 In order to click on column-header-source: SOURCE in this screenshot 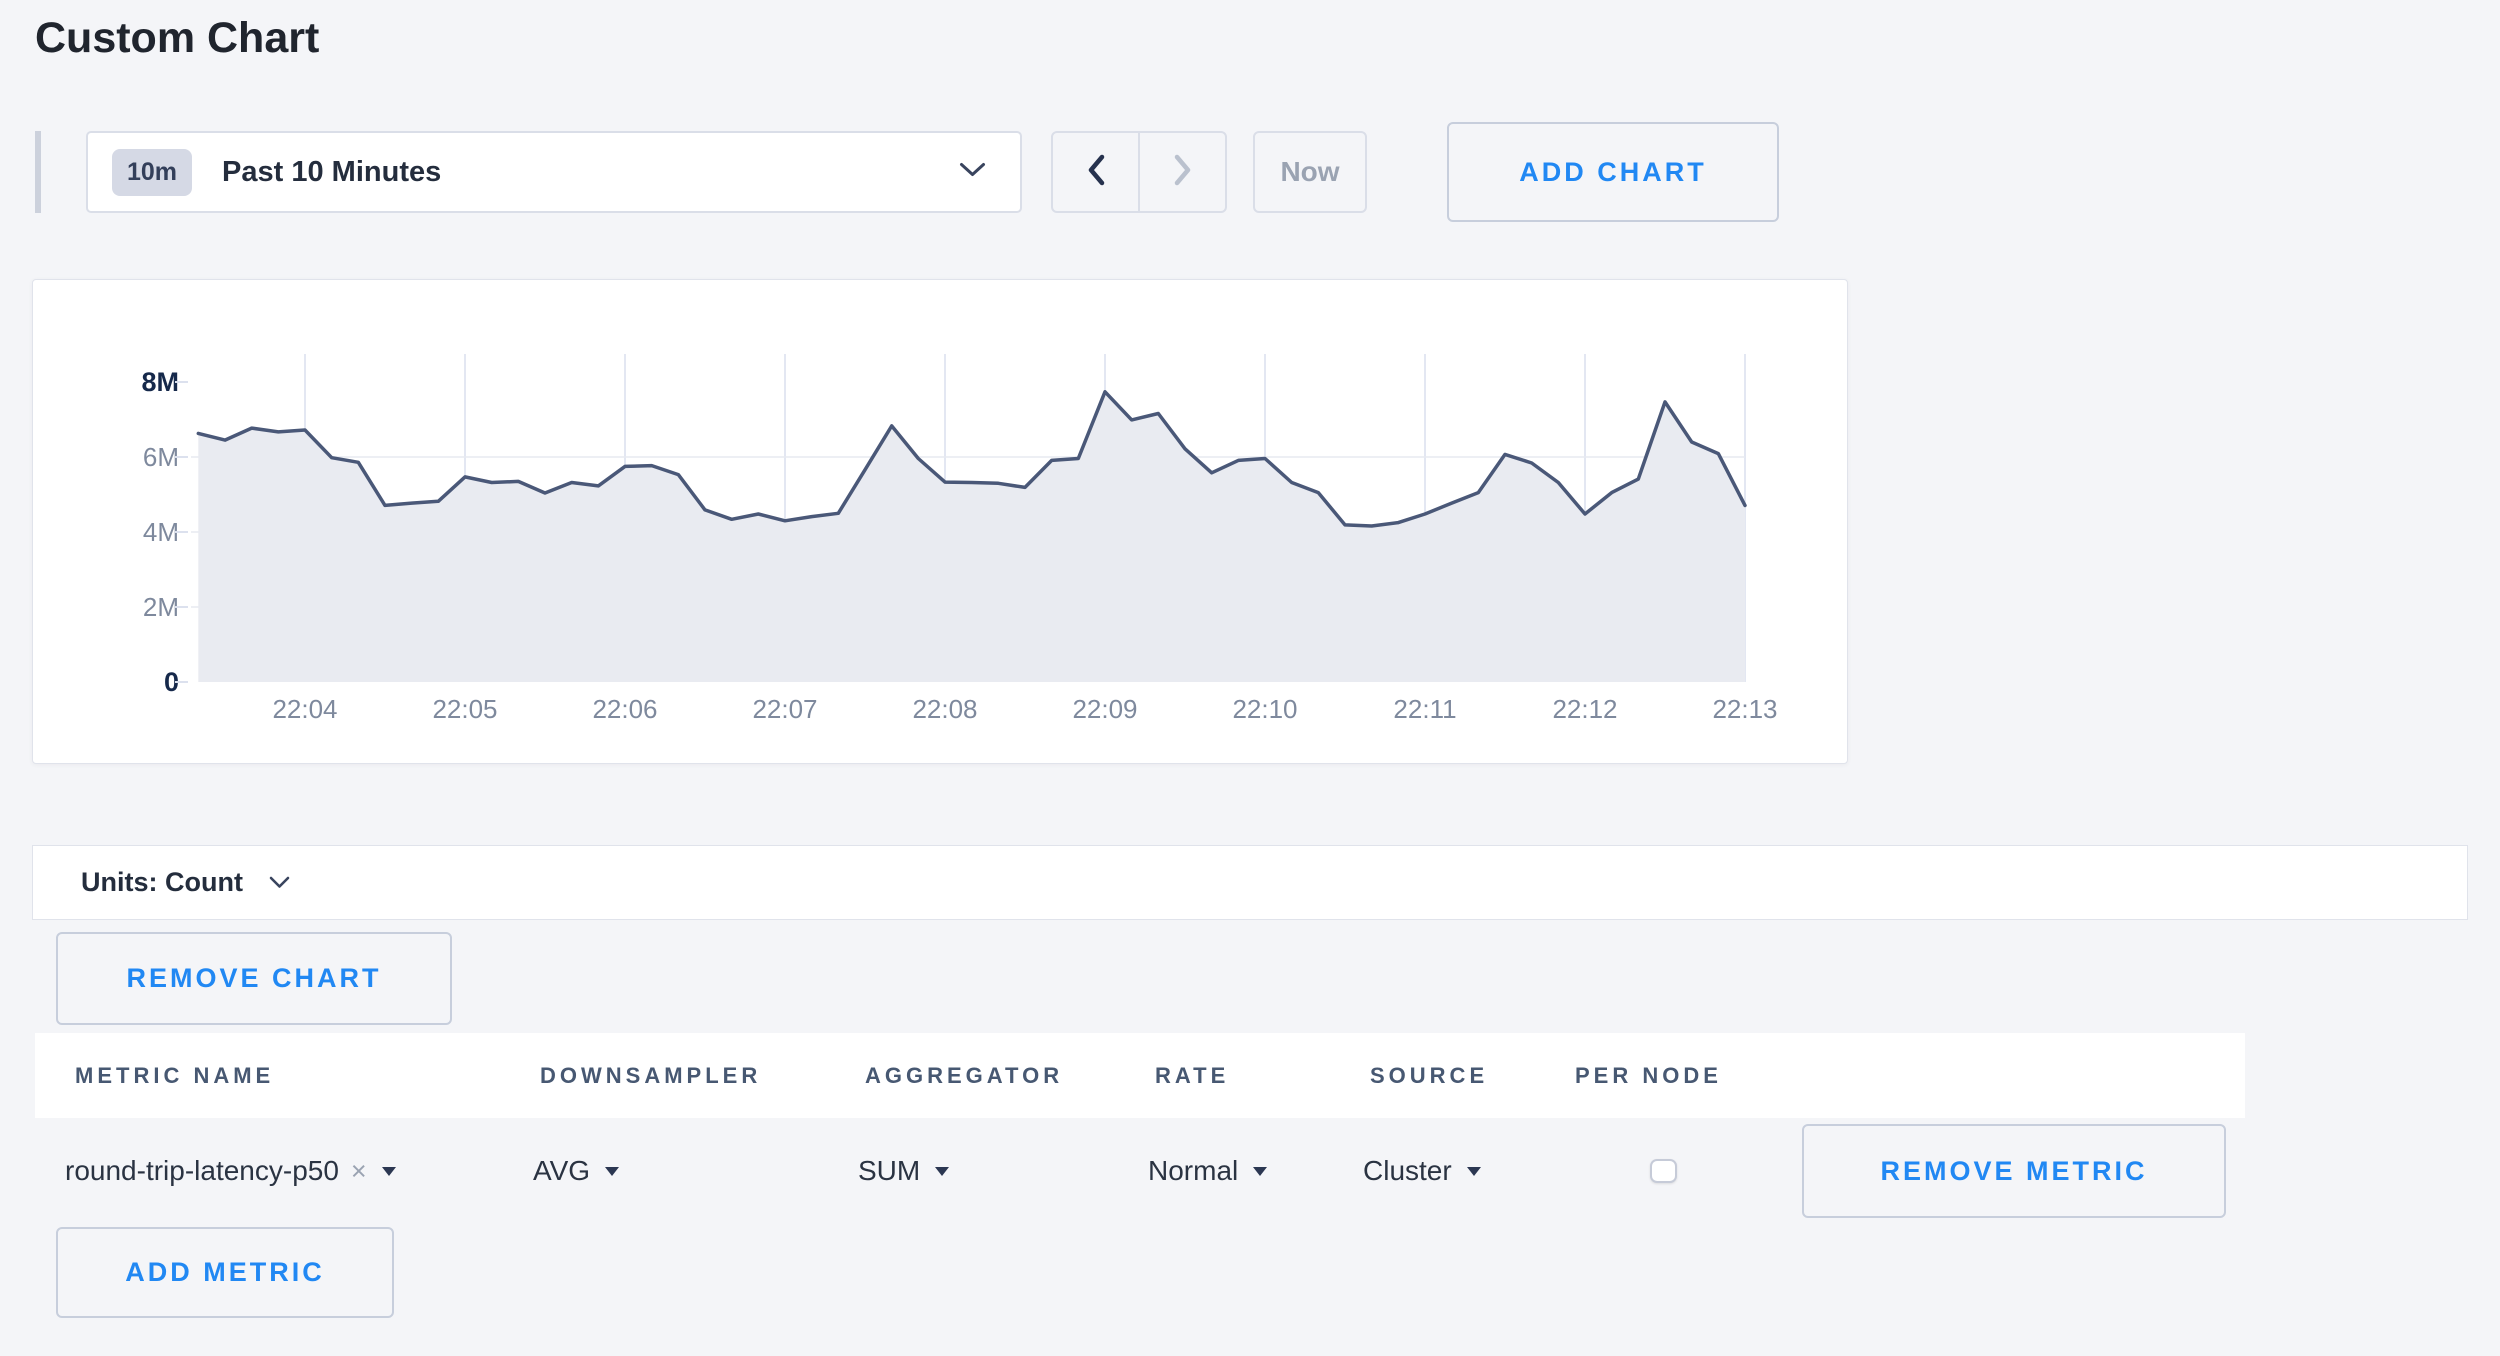, I will do `click(1429, 1075)`.